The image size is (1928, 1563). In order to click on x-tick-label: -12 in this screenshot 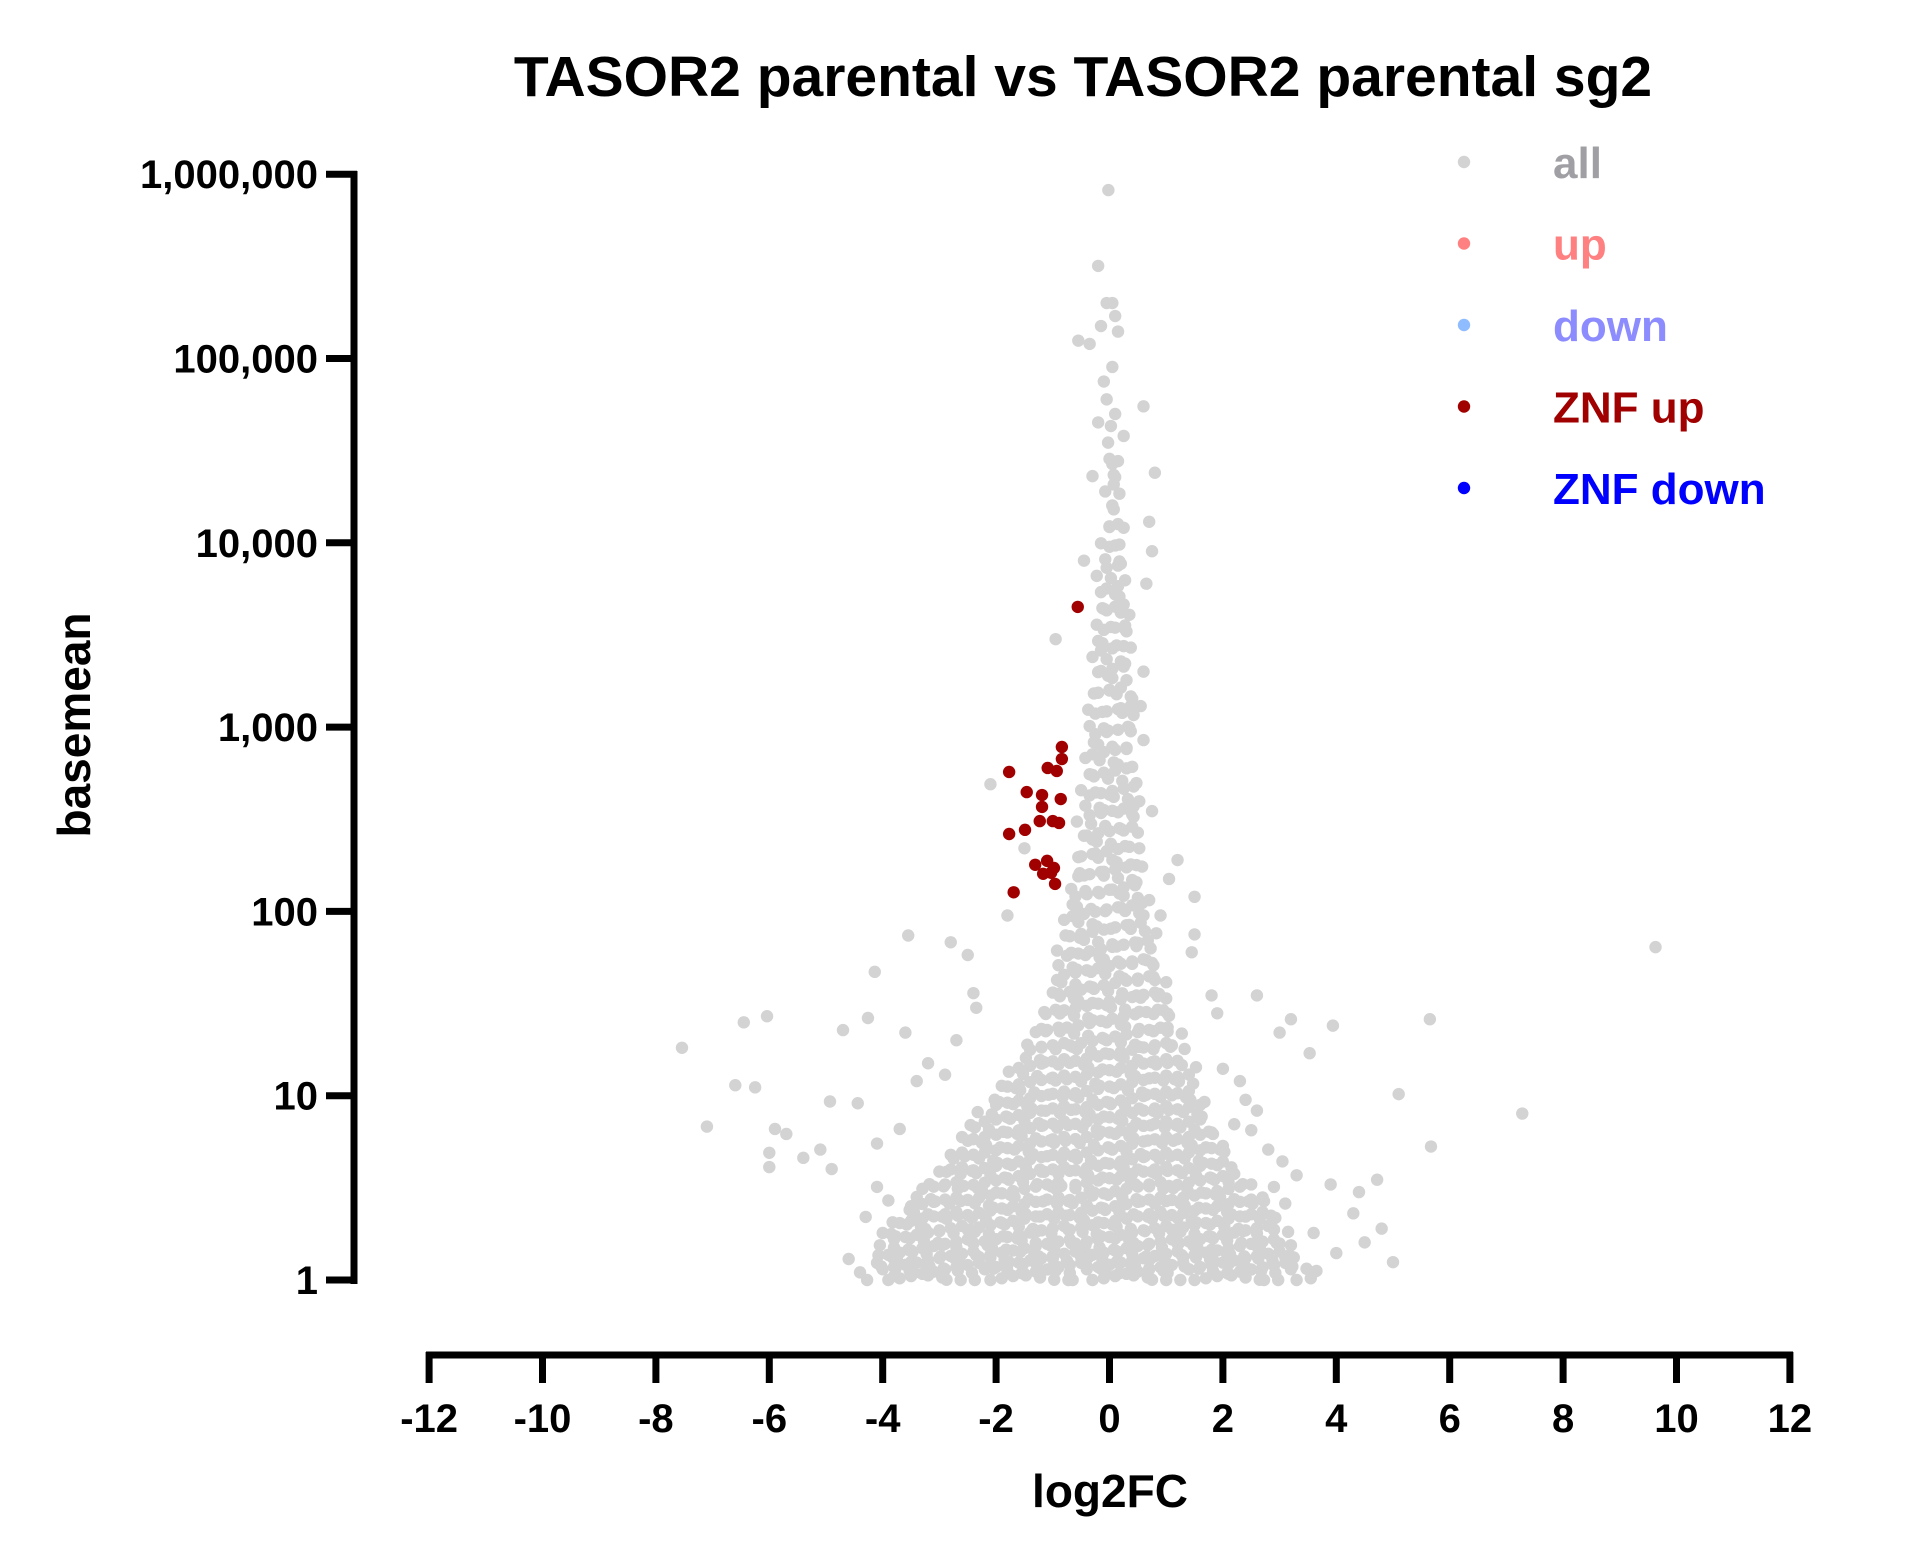, I will do `click(429, 1419)`.